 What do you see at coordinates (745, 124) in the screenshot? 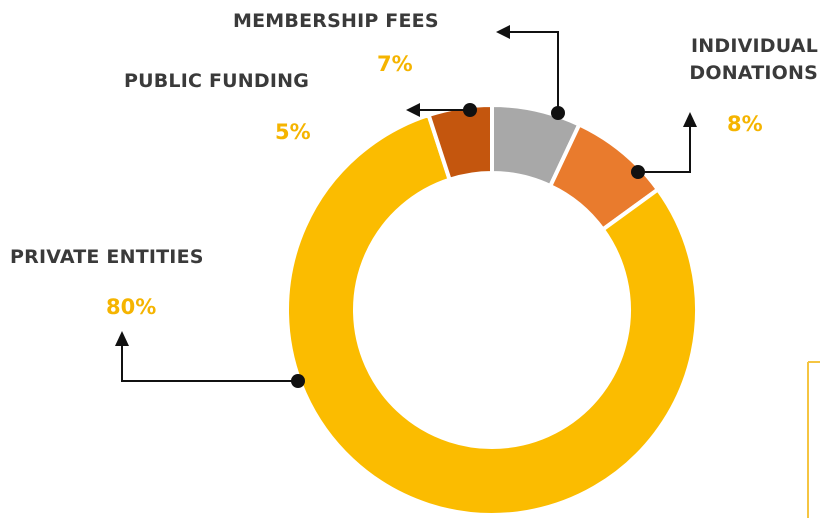
I see `value-label: 8%` at bounding box center [745, 124].